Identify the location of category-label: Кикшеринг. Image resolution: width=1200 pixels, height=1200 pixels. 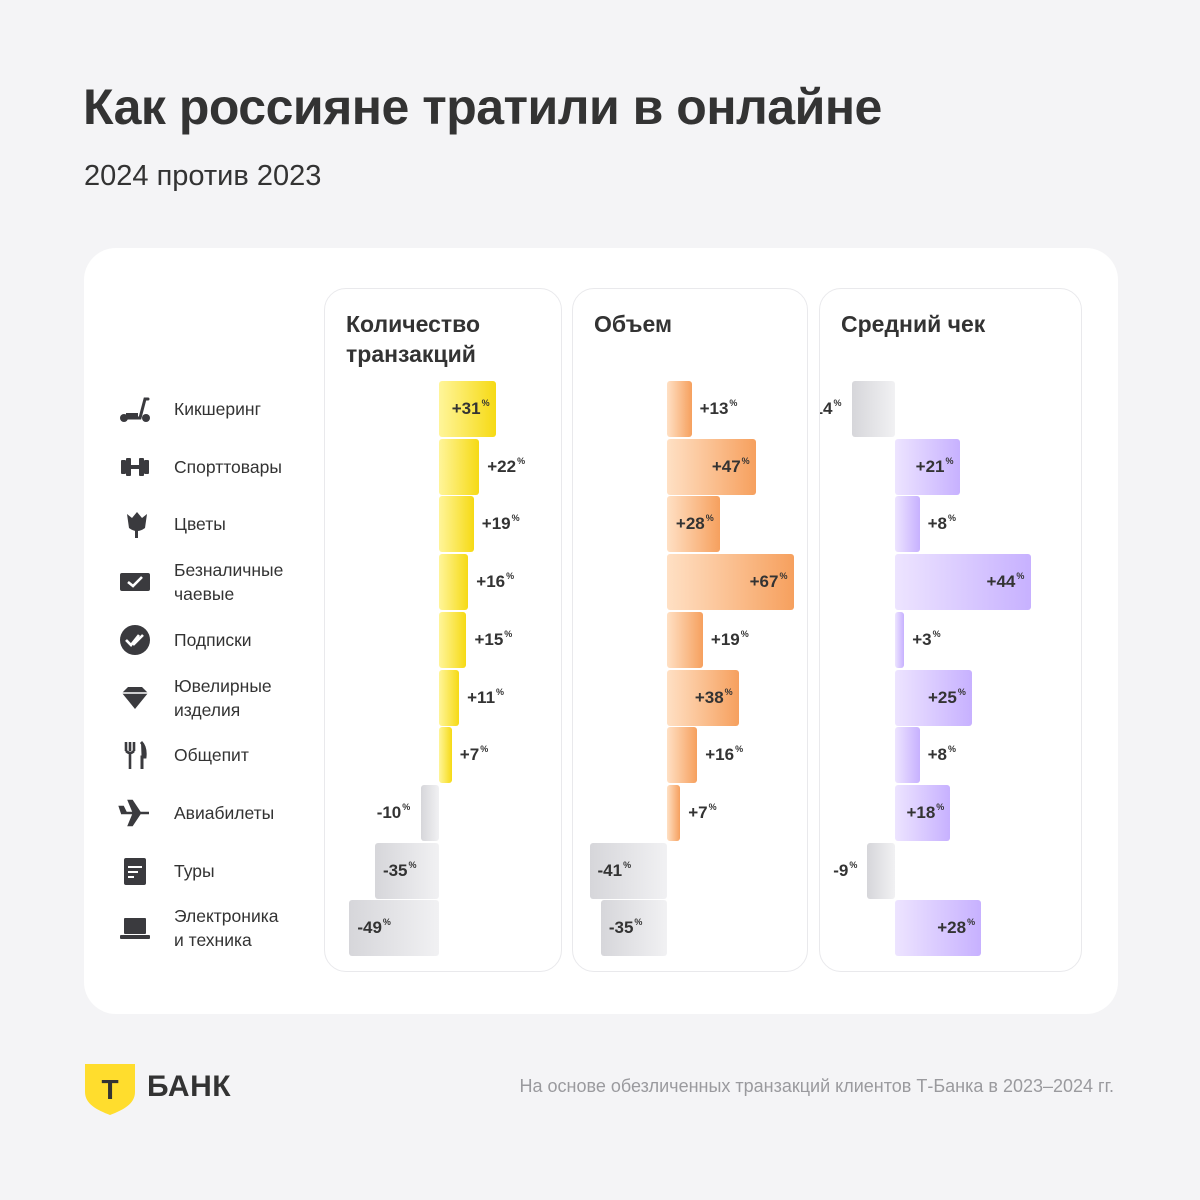
(217, 409).